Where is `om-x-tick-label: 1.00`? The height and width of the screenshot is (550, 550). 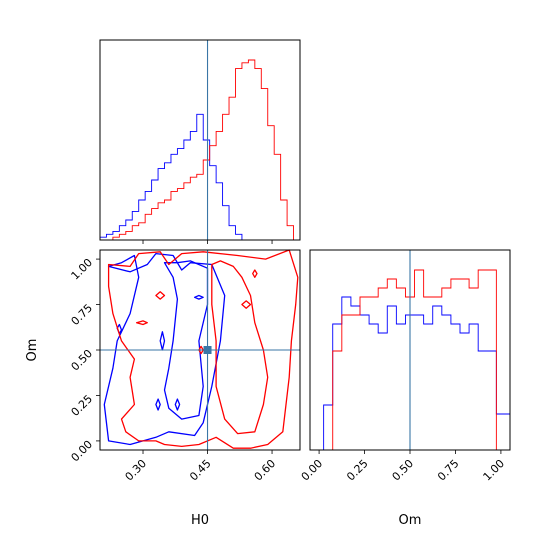 om-x-tick-label: 1.00 is located at coordinates (494, 470).